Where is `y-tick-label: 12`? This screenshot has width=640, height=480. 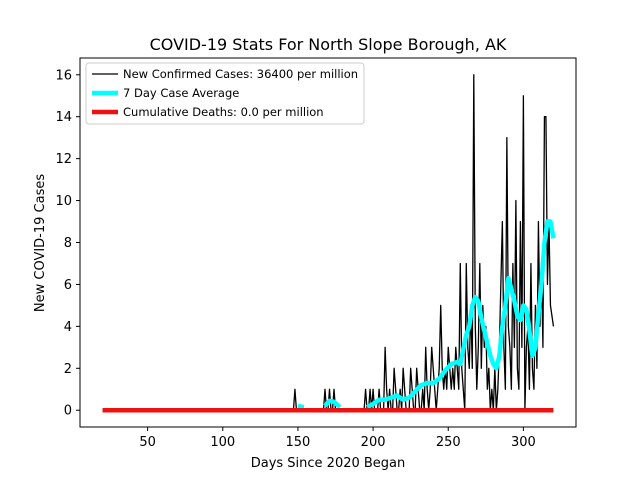
y-tick-label: 12 is located at coordinates (63, 159).